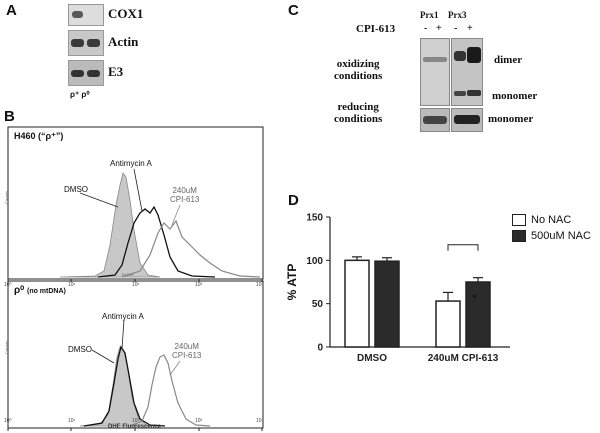  What do you see at coordinates (561, 236) in the screenshot?
I see `legend-label-500-nac: 500uM NAC` at bounding box center [561, 236].